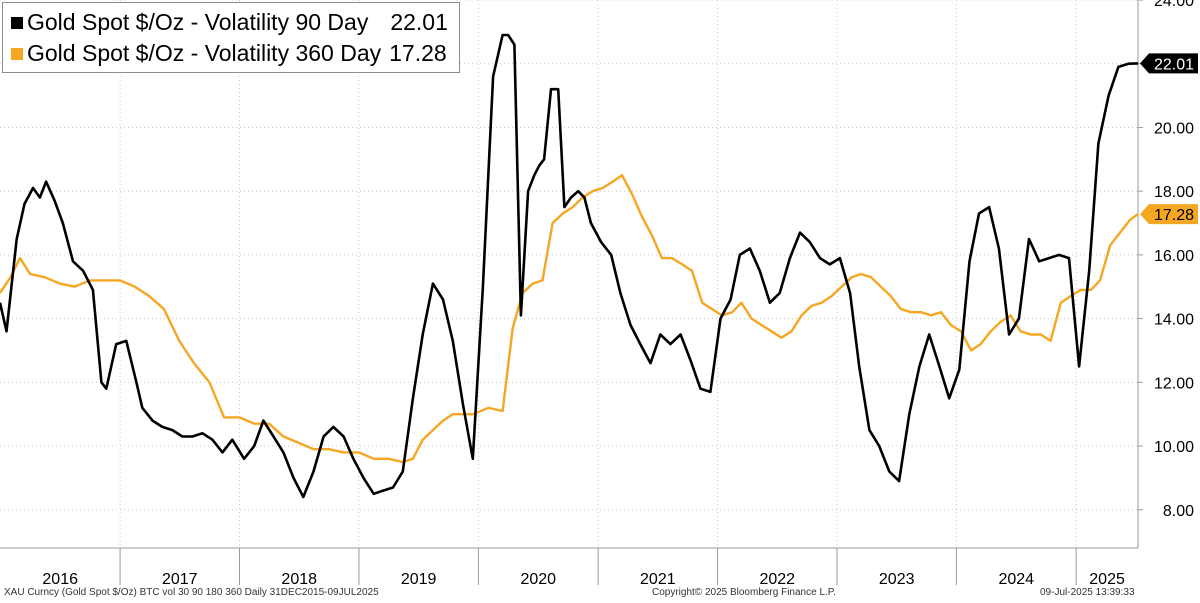  Describe the element at coordinates (1174, 5) in the screenshot. I see `y-tick-label: 24.00` at that location.